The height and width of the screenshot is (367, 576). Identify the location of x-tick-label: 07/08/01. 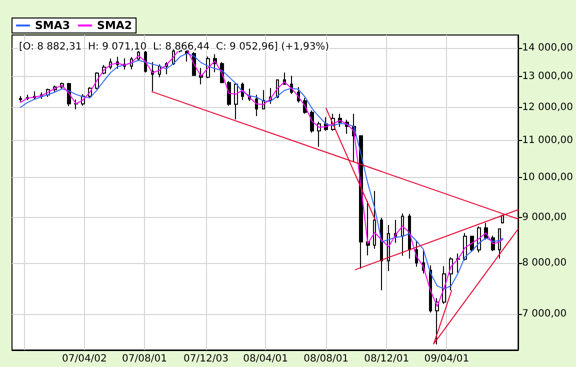
(144, 359).